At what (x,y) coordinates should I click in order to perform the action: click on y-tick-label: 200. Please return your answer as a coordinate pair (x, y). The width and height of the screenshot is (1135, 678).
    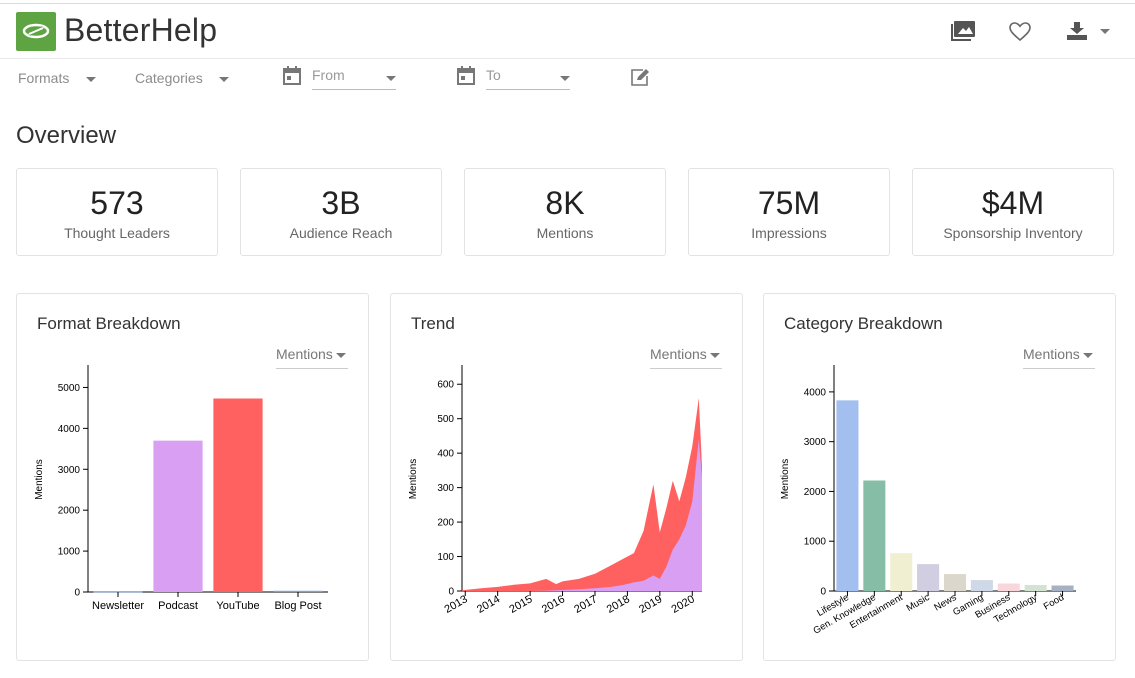
    Looking at the image, I should click on (445, 523).